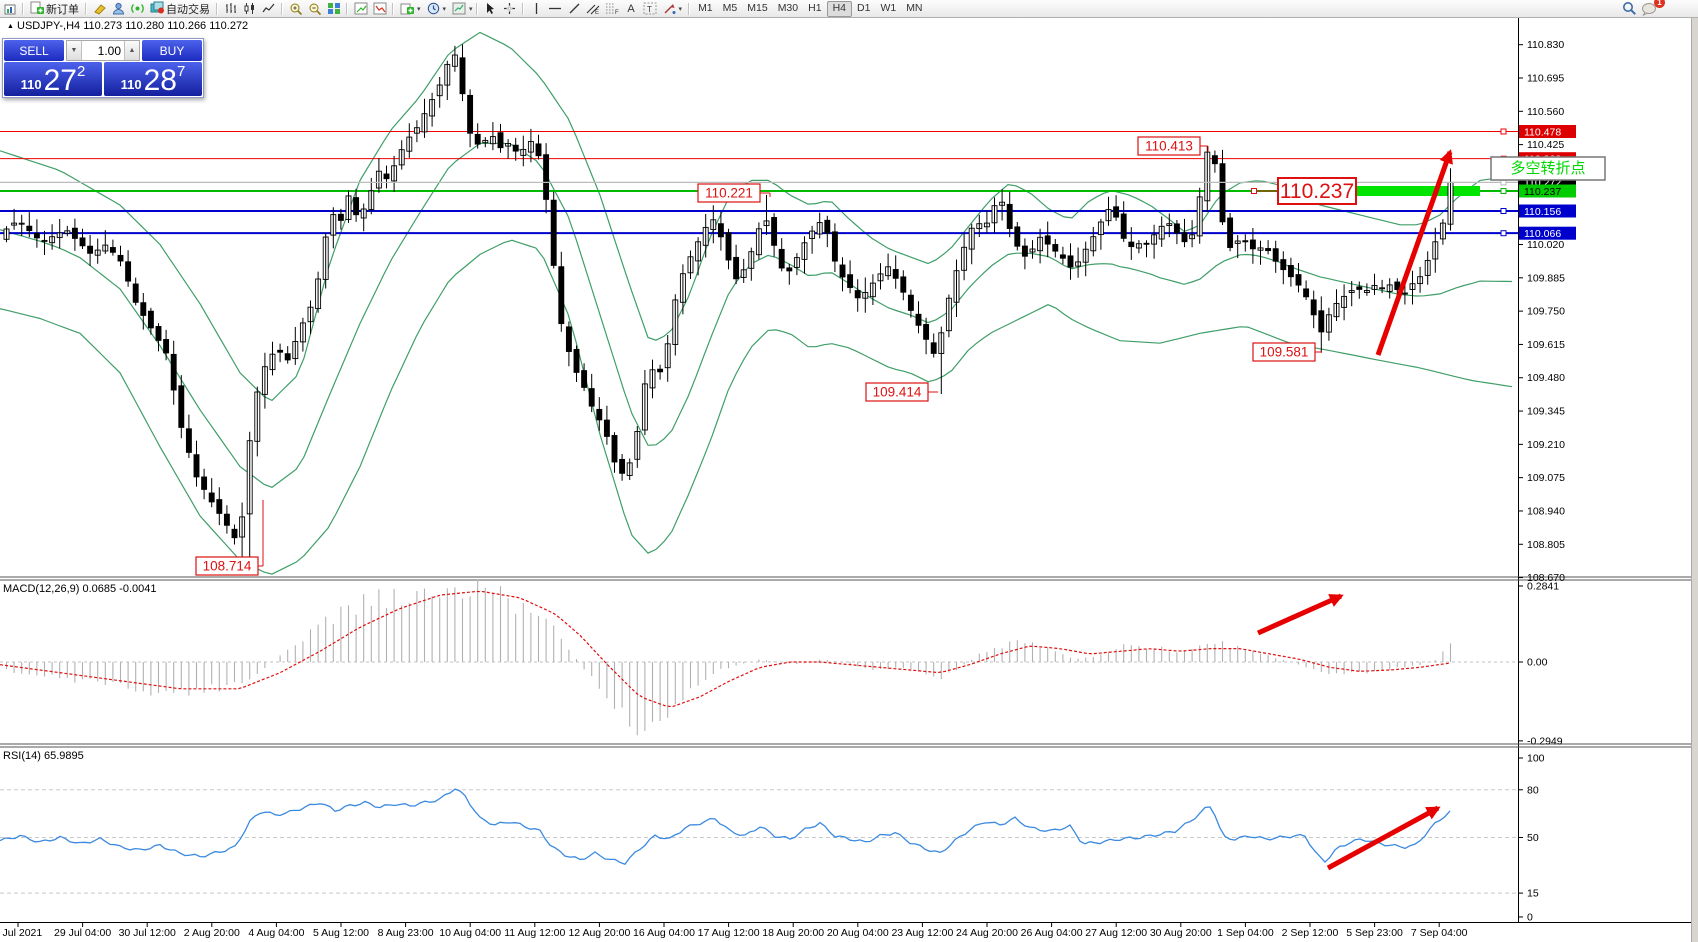 This screenshot has height=942, width=1698. What do you see at coordinates (333, 8) in the screenshot?
I see `tile-windows-icon` at bounding box center [333, 8].